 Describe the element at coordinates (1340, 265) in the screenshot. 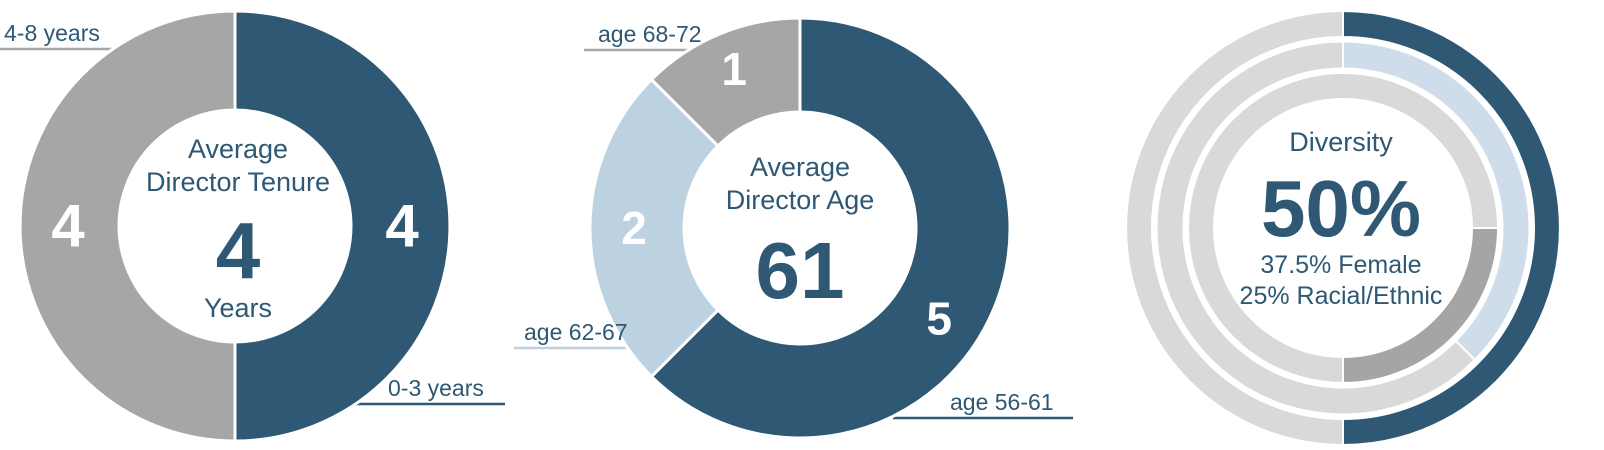

I see `diversity-female-stat: 37.5% Female` at that location.